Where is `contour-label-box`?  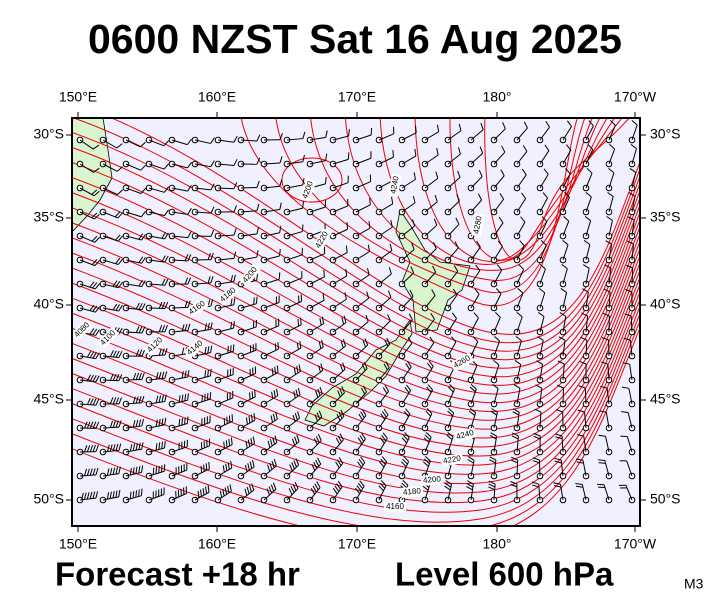
contour-label-box is located at coordinates (452, 460).